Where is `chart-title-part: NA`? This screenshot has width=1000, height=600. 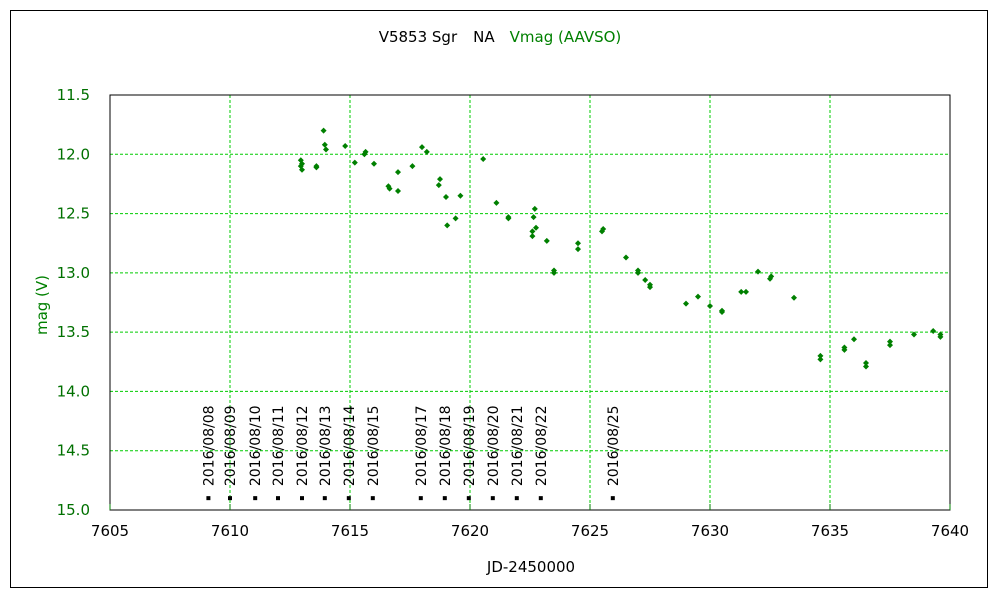 chart-title-part: NA is located at coordinates (484, 37).